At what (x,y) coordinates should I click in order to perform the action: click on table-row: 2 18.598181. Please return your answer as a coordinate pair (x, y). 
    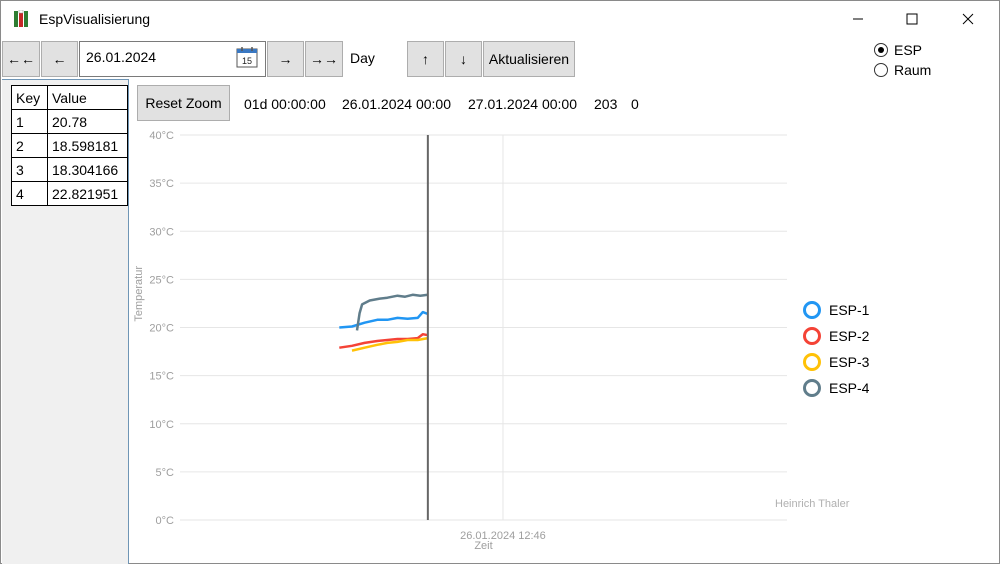
    Looking at the image, I should click on (69, 145).